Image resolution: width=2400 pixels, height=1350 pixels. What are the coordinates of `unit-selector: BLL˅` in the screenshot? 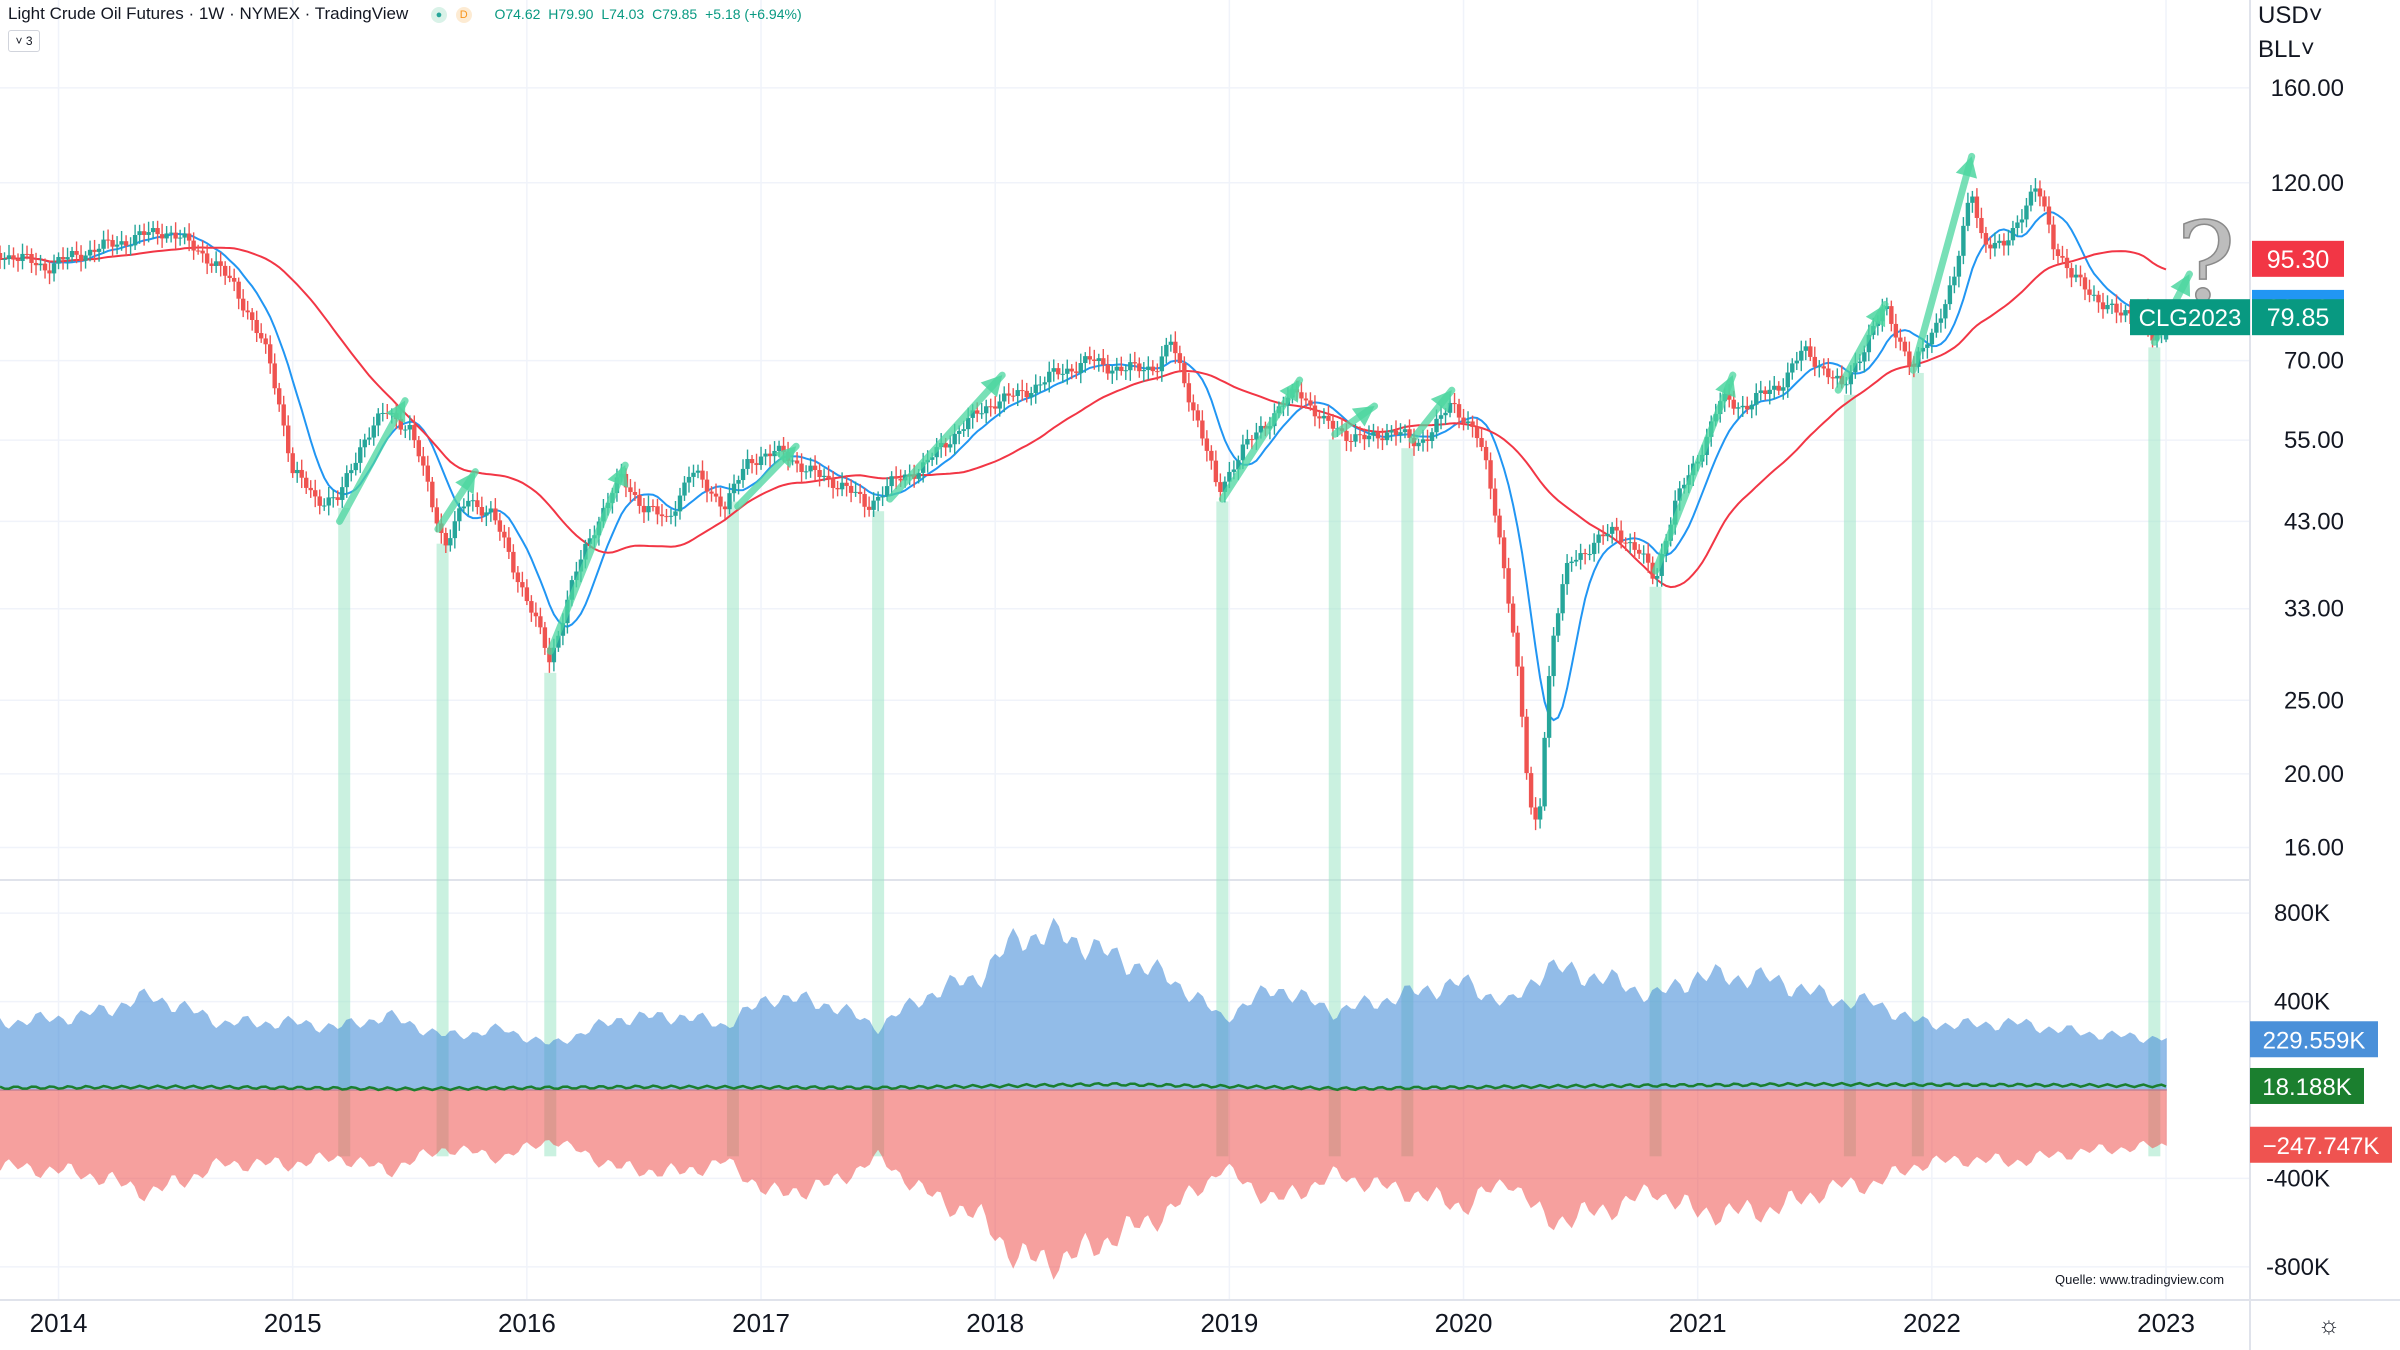 It's located at (2286, 49).